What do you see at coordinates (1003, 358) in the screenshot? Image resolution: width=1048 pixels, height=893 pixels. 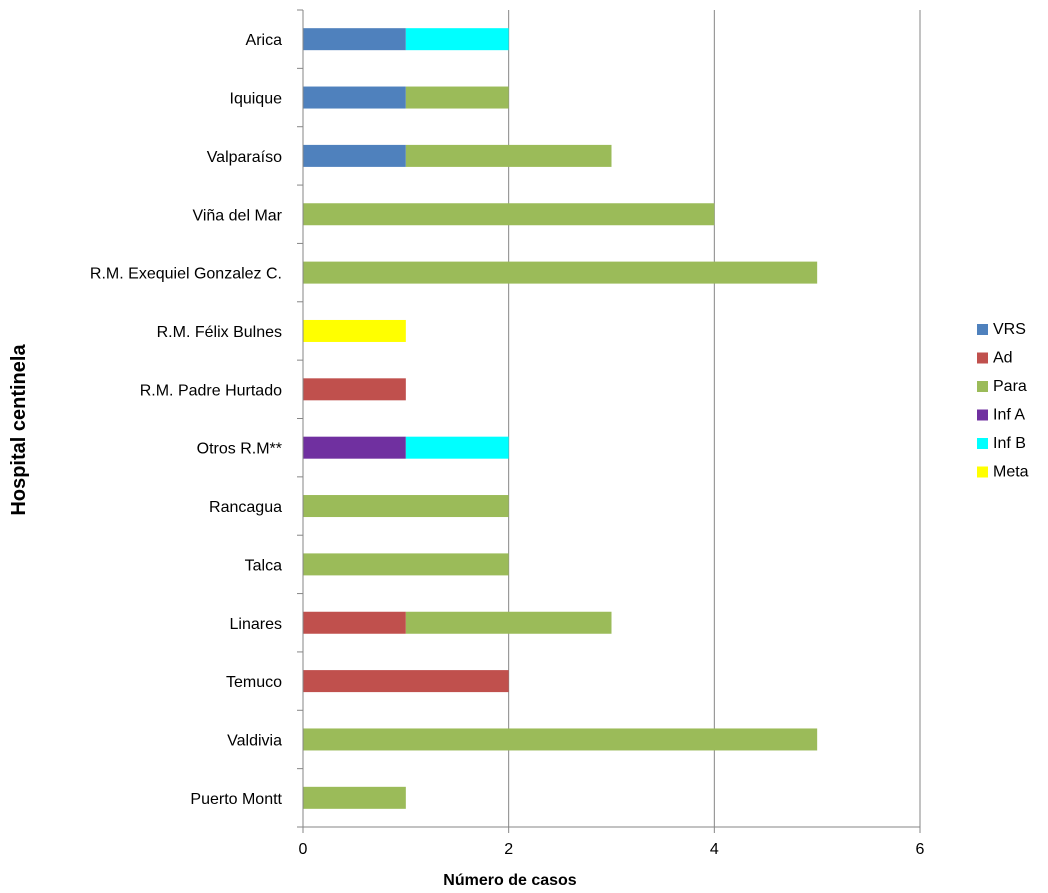 I see `legend-label: Ad` at bounding box center [1003, 358].